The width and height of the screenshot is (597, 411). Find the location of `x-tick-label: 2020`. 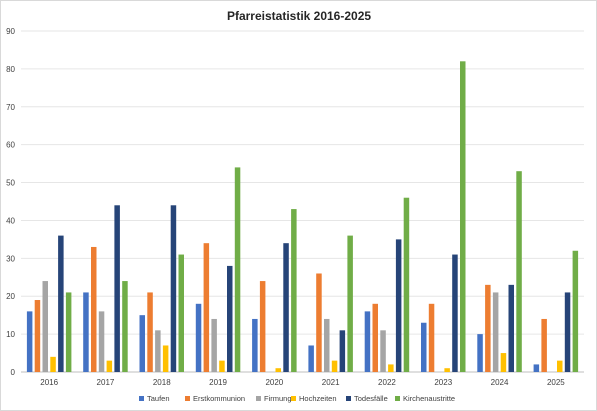

x-tick-label: 2020 is located at coordinates (274, 382).